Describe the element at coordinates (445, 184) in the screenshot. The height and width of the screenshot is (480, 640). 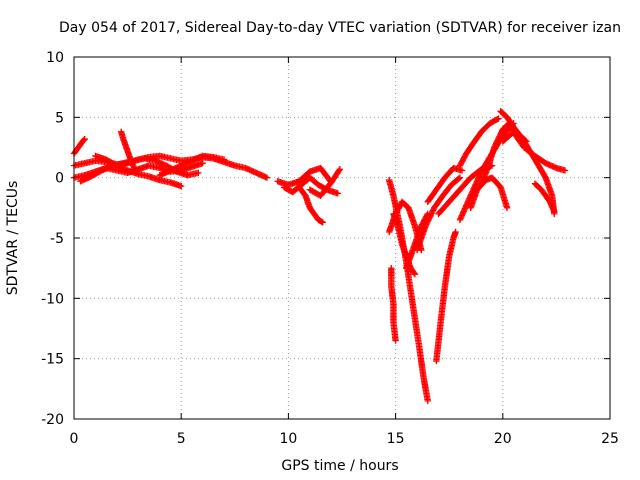
I see `series-arc18` at that location.